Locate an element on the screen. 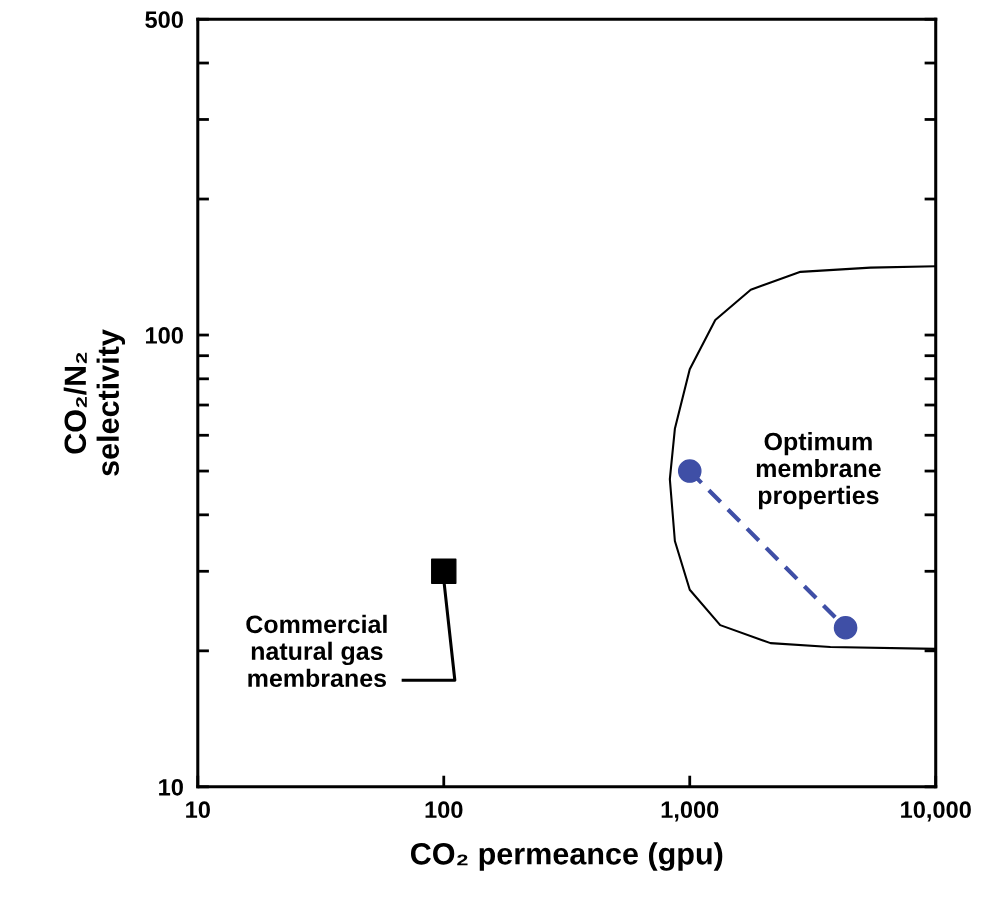  x-tick-label: 10,000 is located at coordinates (936, 811).